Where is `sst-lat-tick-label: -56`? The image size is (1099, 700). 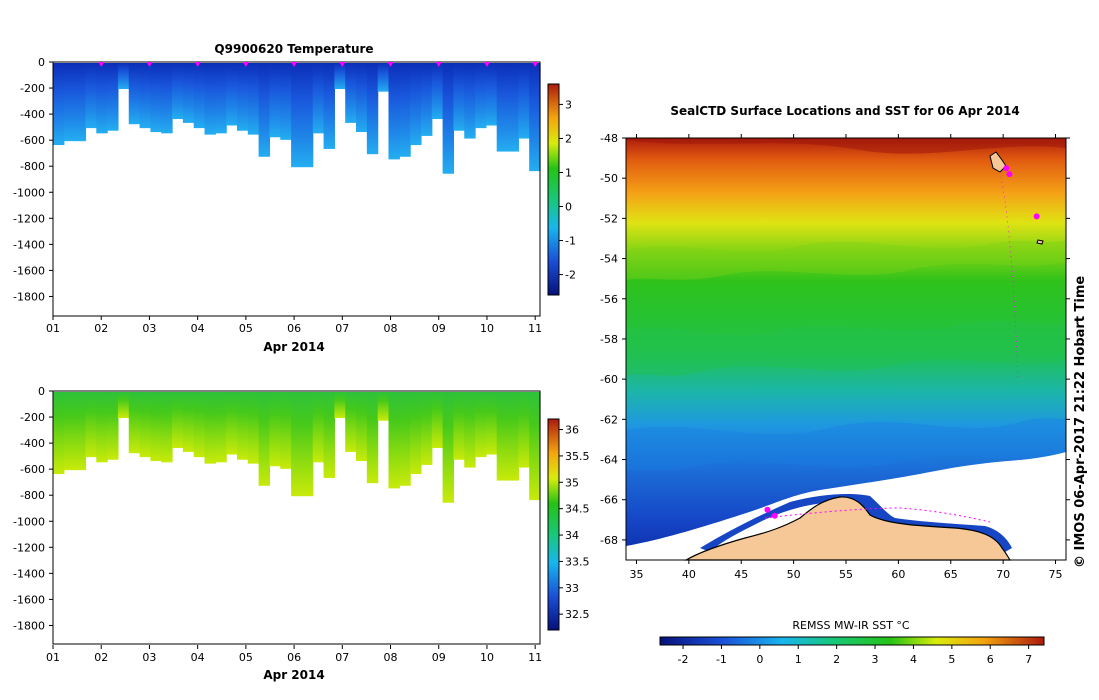
sst-lat-tick-label: -56 is located at coordinates (609, 299).